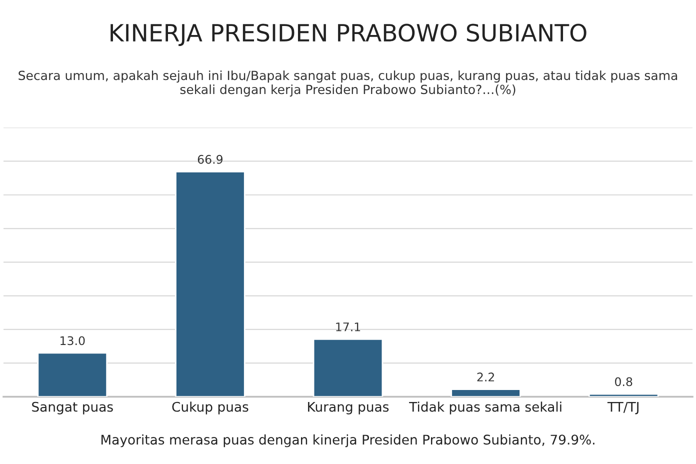  What do you see at coordinates (348, 327) in the screenshot?
I see `data-label: 17.1` at bounding box center [348, 327].